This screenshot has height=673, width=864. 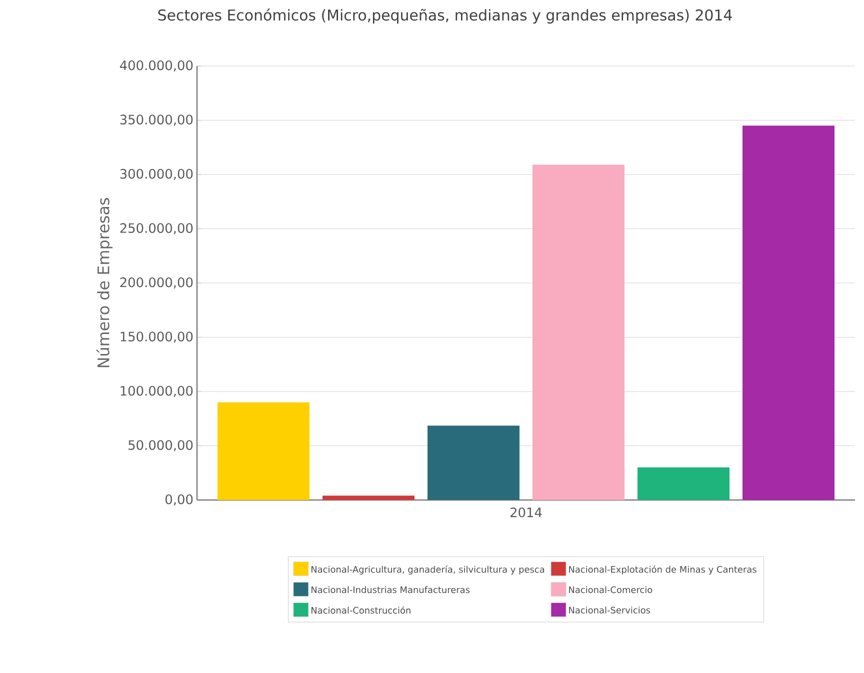 What do you see at coordinates (179, 500) in the screenshot?
I see `y-tick-label: 0,00` at bounding box center [179, 500].